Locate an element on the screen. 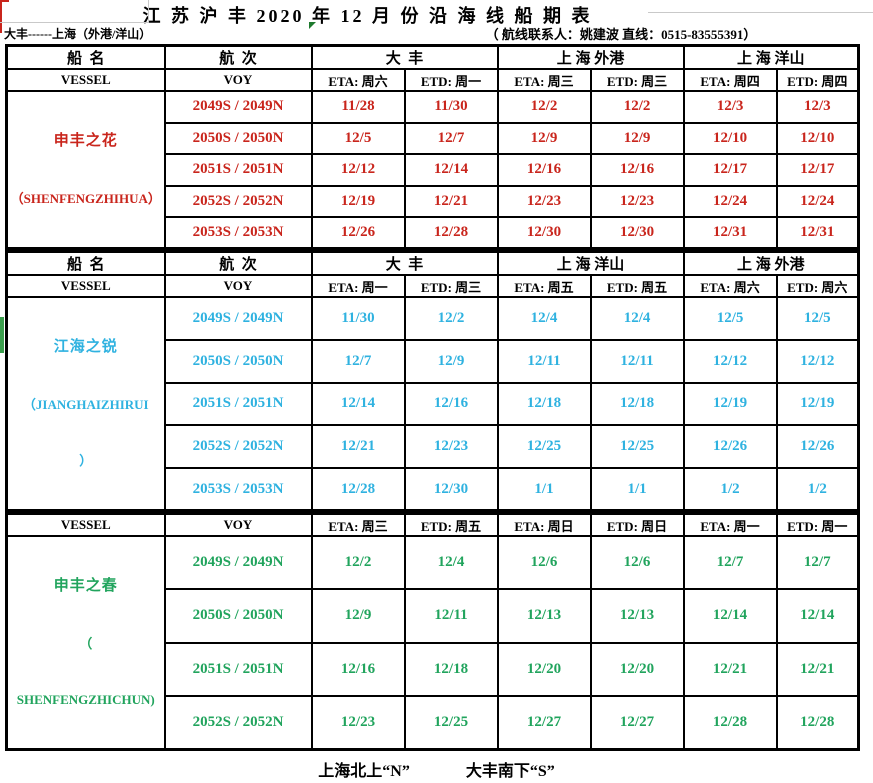  vessel-name: 江海之锐 （JIANGHAIZHIRUI ） is located at coordinates (85, 404).